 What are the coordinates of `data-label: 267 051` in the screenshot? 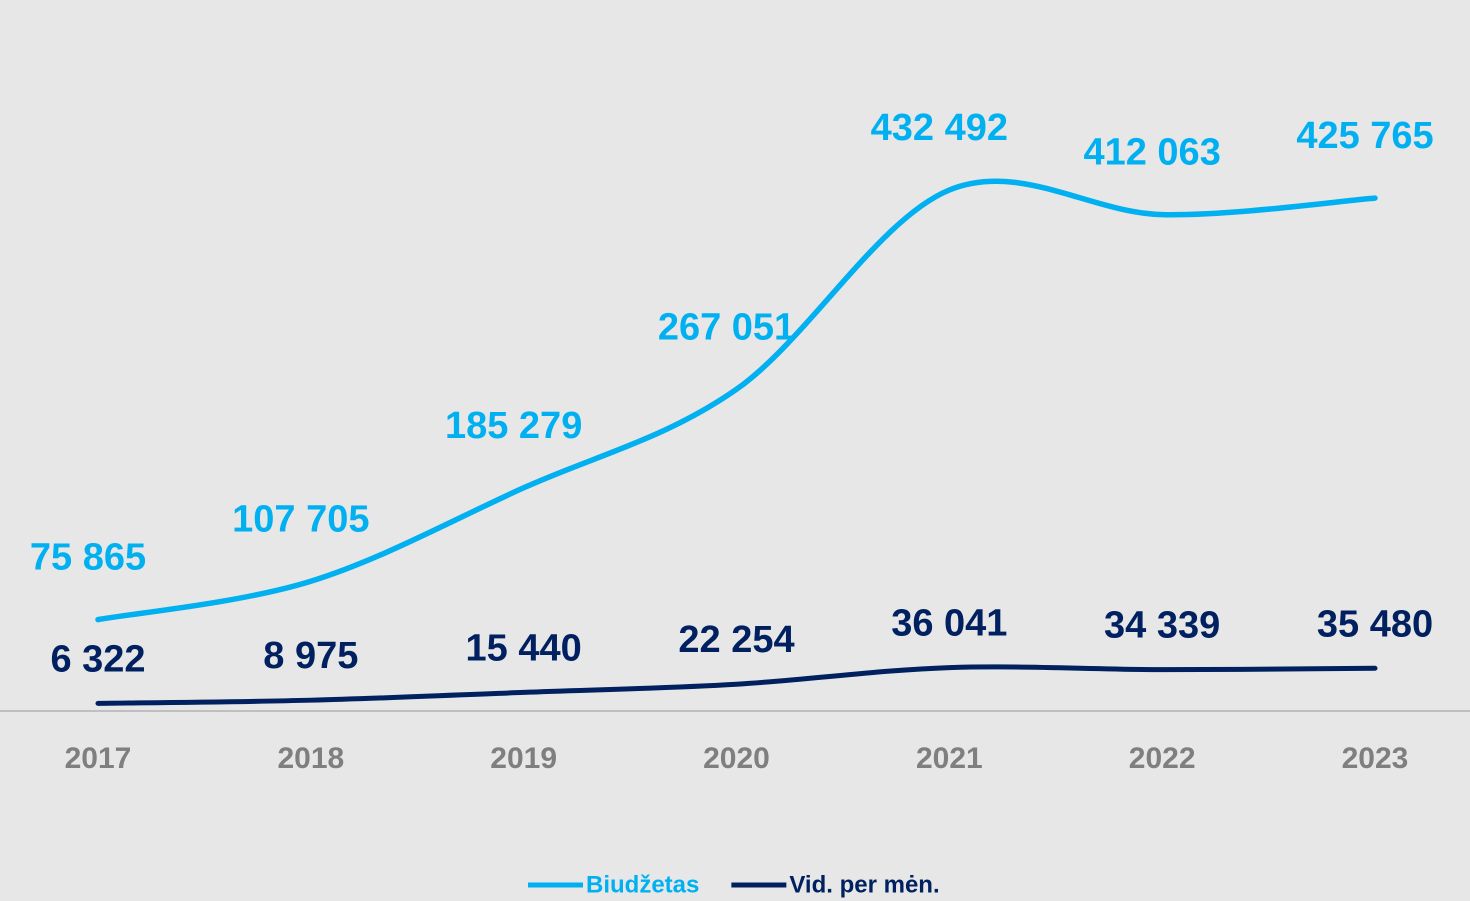 It's located at (726, 327).